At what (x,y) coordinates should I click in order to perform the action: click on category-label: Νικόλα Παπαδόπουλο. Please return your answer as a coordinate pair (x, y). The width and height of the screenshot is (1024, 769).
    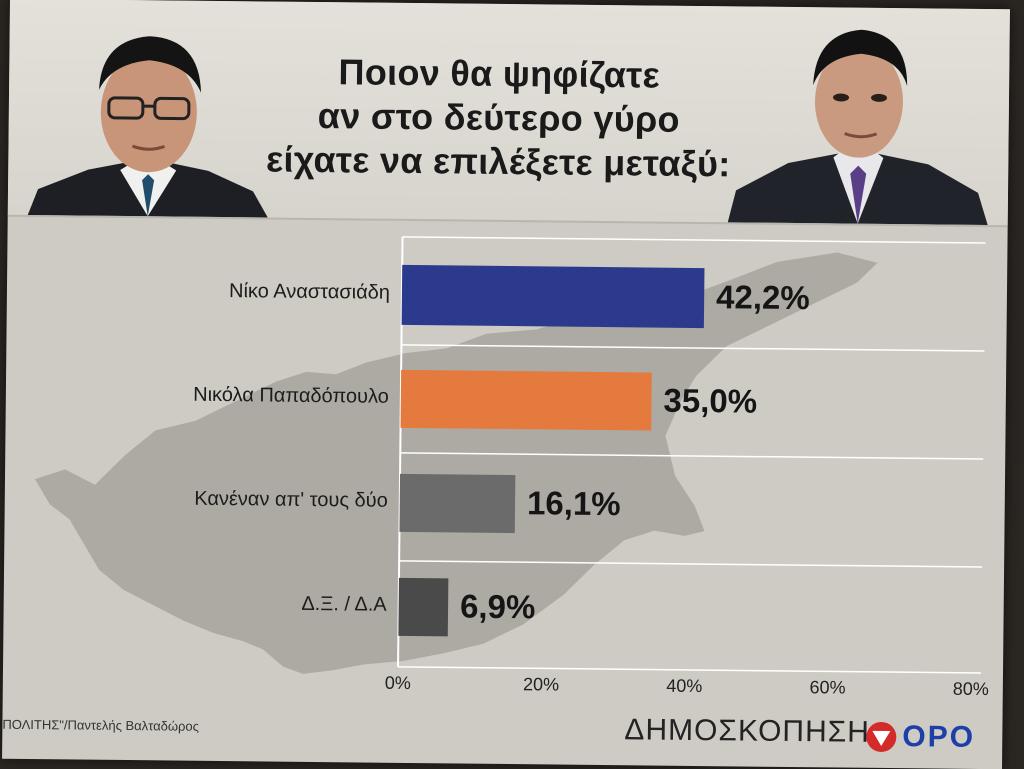
    Looking at the image, I should click on (209, 395).